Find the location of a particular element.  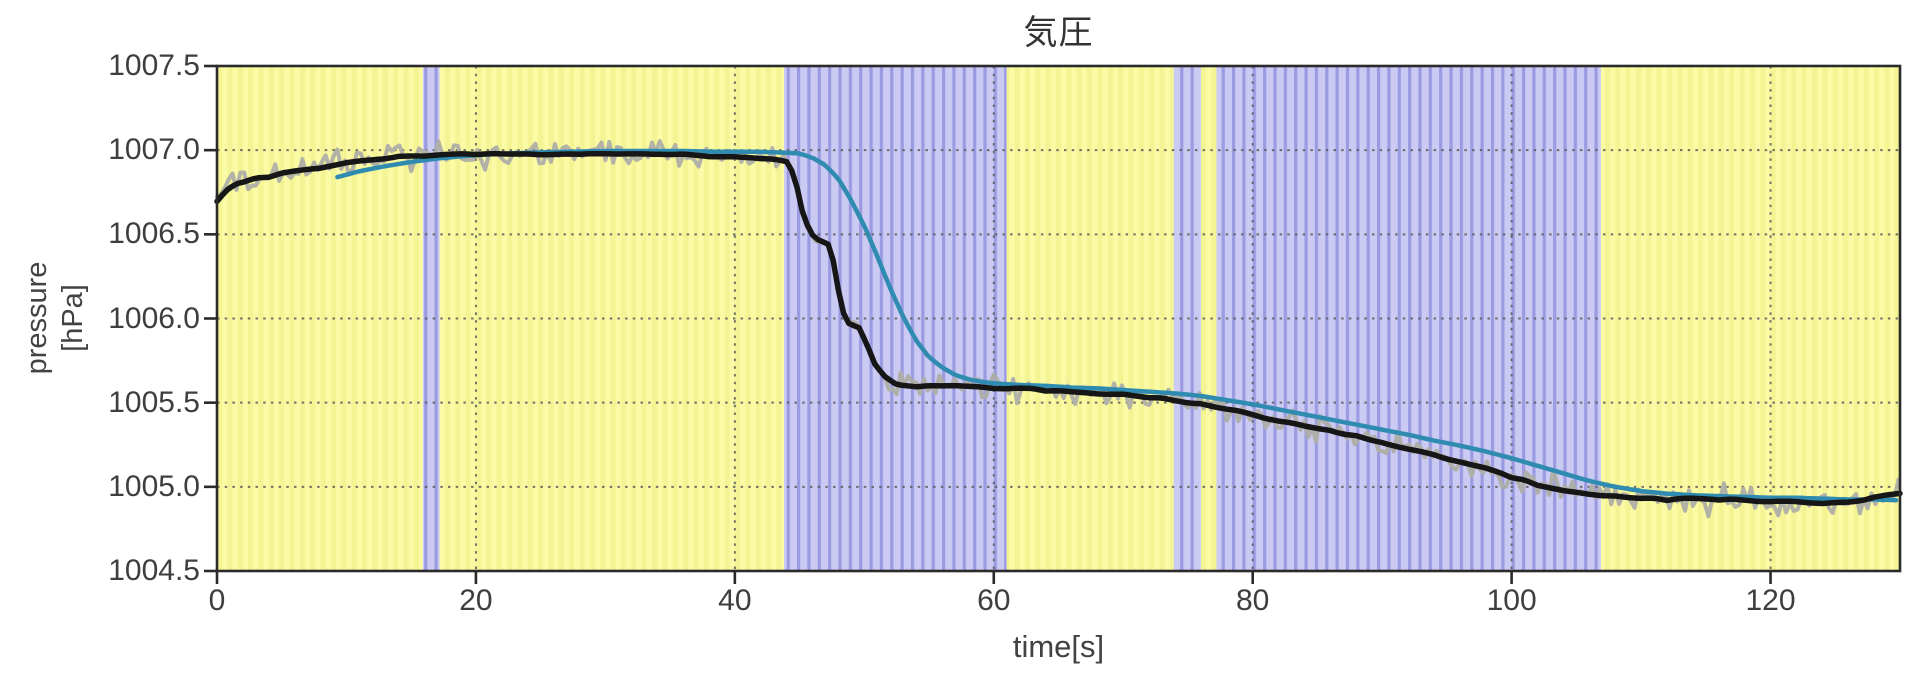

x-tick-label-120: 120 is located at coordinates (1770, 600).